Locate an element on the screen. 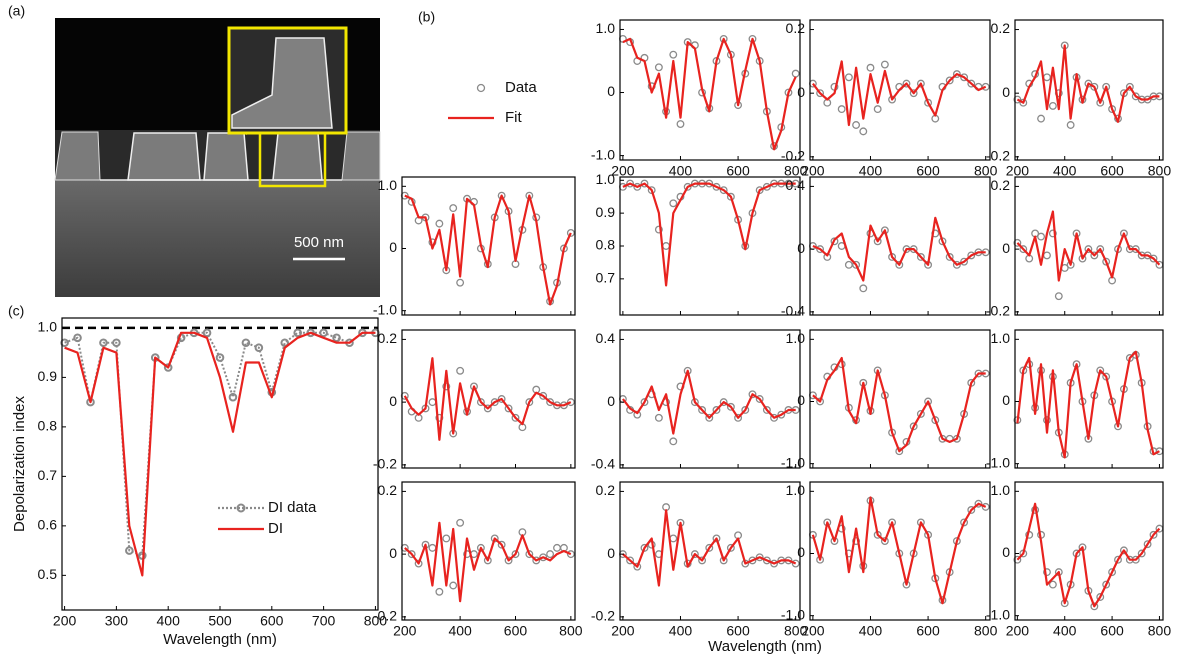 This screenshot has height=665, width=1180. y-axis-label: Depolarization index is located at coordinates (19, 464).